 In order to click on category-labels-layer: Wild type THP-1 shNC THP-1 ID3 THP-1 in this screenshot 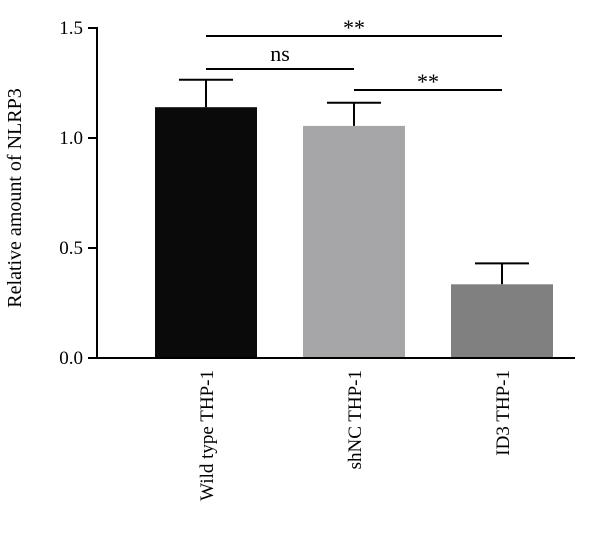, I will do `click(355, 435)`.